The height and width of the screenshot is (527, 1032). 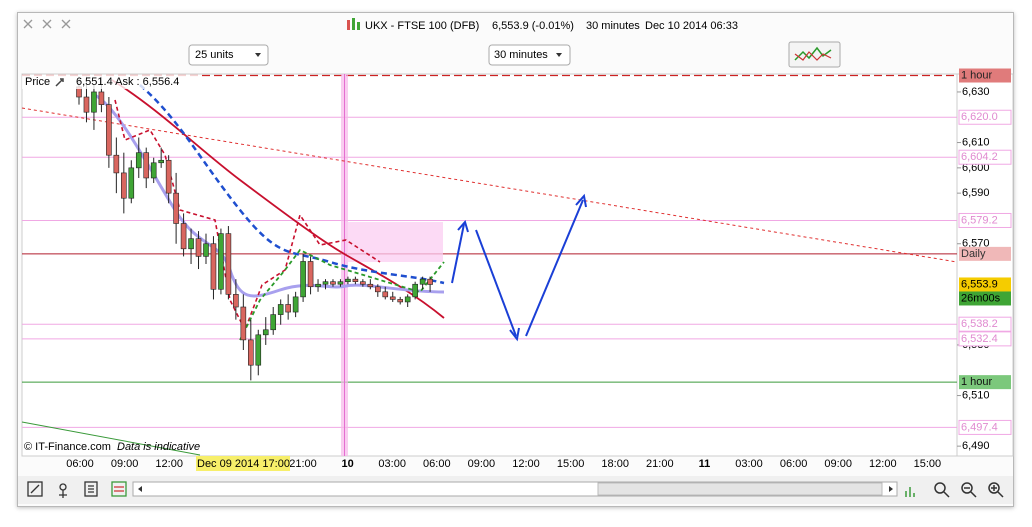 I want to click on x-tick-label: 15:00, so click(x=571, y=464).